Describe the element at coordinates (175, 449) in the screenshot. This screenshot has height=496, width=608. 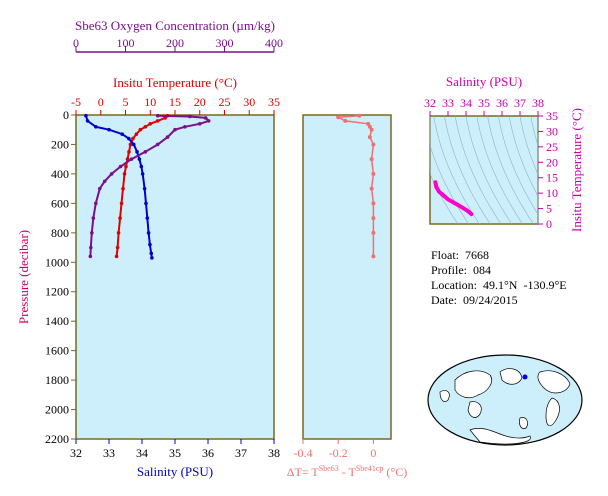
I see `salinity-axis: 32 33 34 35 36 37 38` at that location.